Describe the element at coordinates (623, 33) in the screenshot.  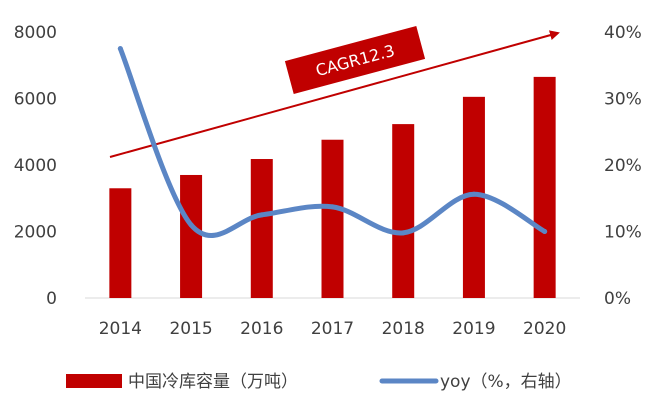
I see `right-axis-tick-label: 40%` at that location.